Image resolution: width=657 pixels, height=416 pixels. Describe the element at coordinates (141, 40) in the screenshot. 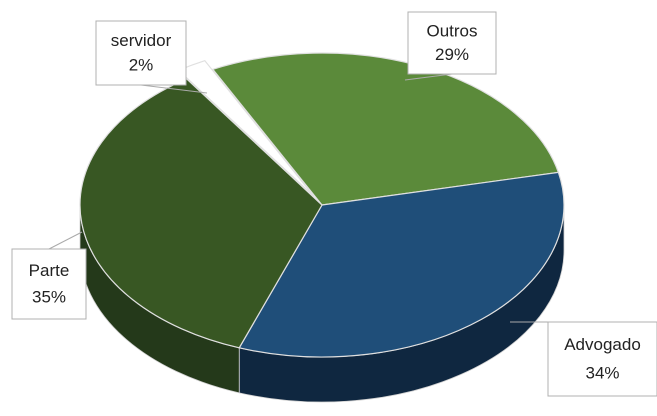

I see `category-label: servidor` at that location.